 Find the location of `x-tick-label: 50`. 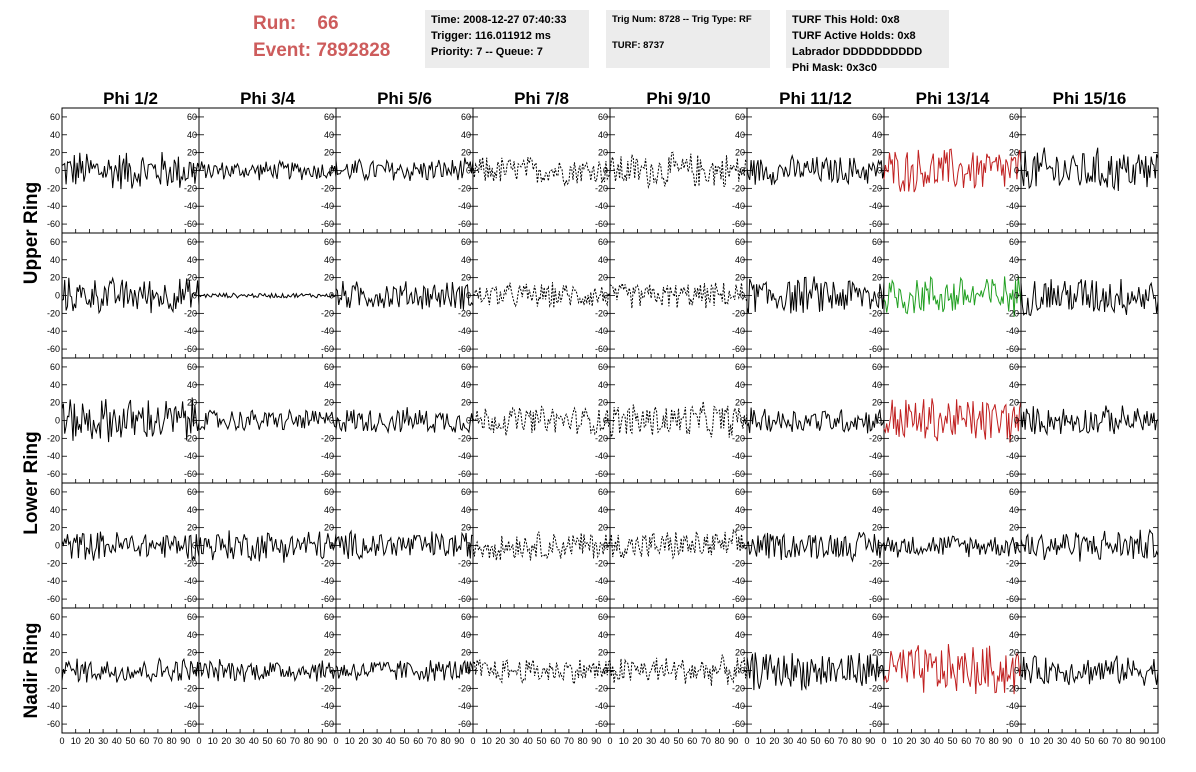

x-tick-label: 50 is located at coordinates (404, 741).